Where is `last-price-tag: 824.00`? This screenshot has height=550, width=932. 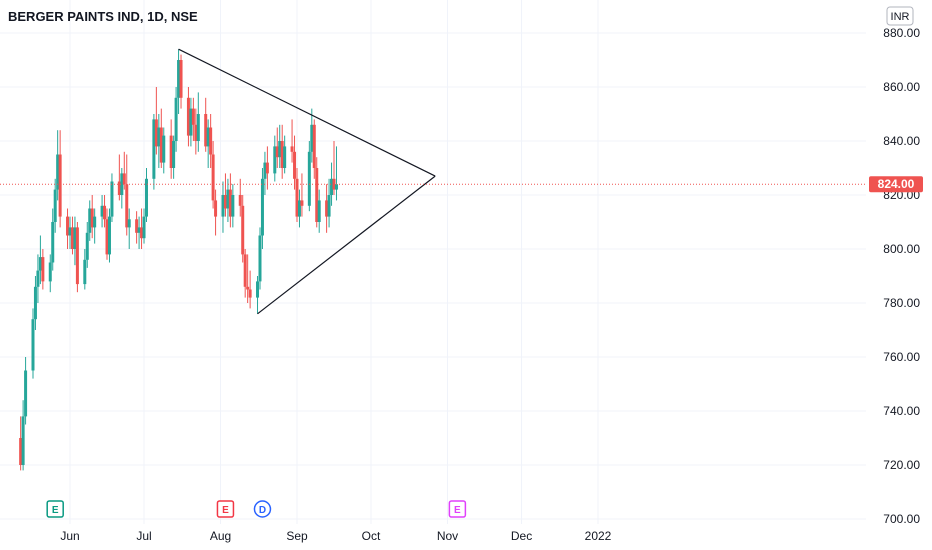
last-price-tag: 824.00 is located at coordinates (896, 184).